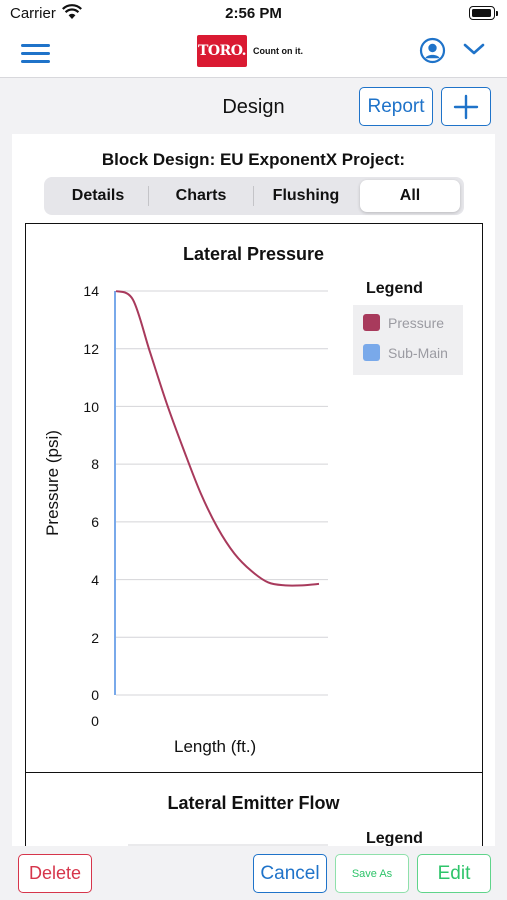 The height and width of the screenshot is (900, 507). Describe the element at coordinates (217, 438) in the screenshot. I see `series-line-pressure` at that location.